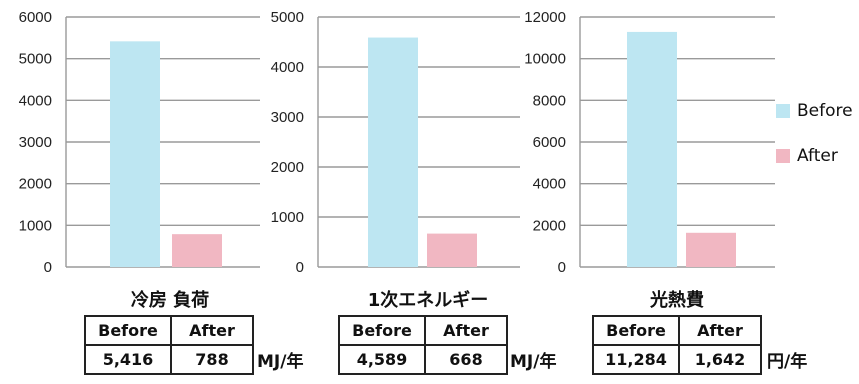 The width and height of the screenshot is (859, 384). I want to click on legend-swatch-after, so click(783, 156).